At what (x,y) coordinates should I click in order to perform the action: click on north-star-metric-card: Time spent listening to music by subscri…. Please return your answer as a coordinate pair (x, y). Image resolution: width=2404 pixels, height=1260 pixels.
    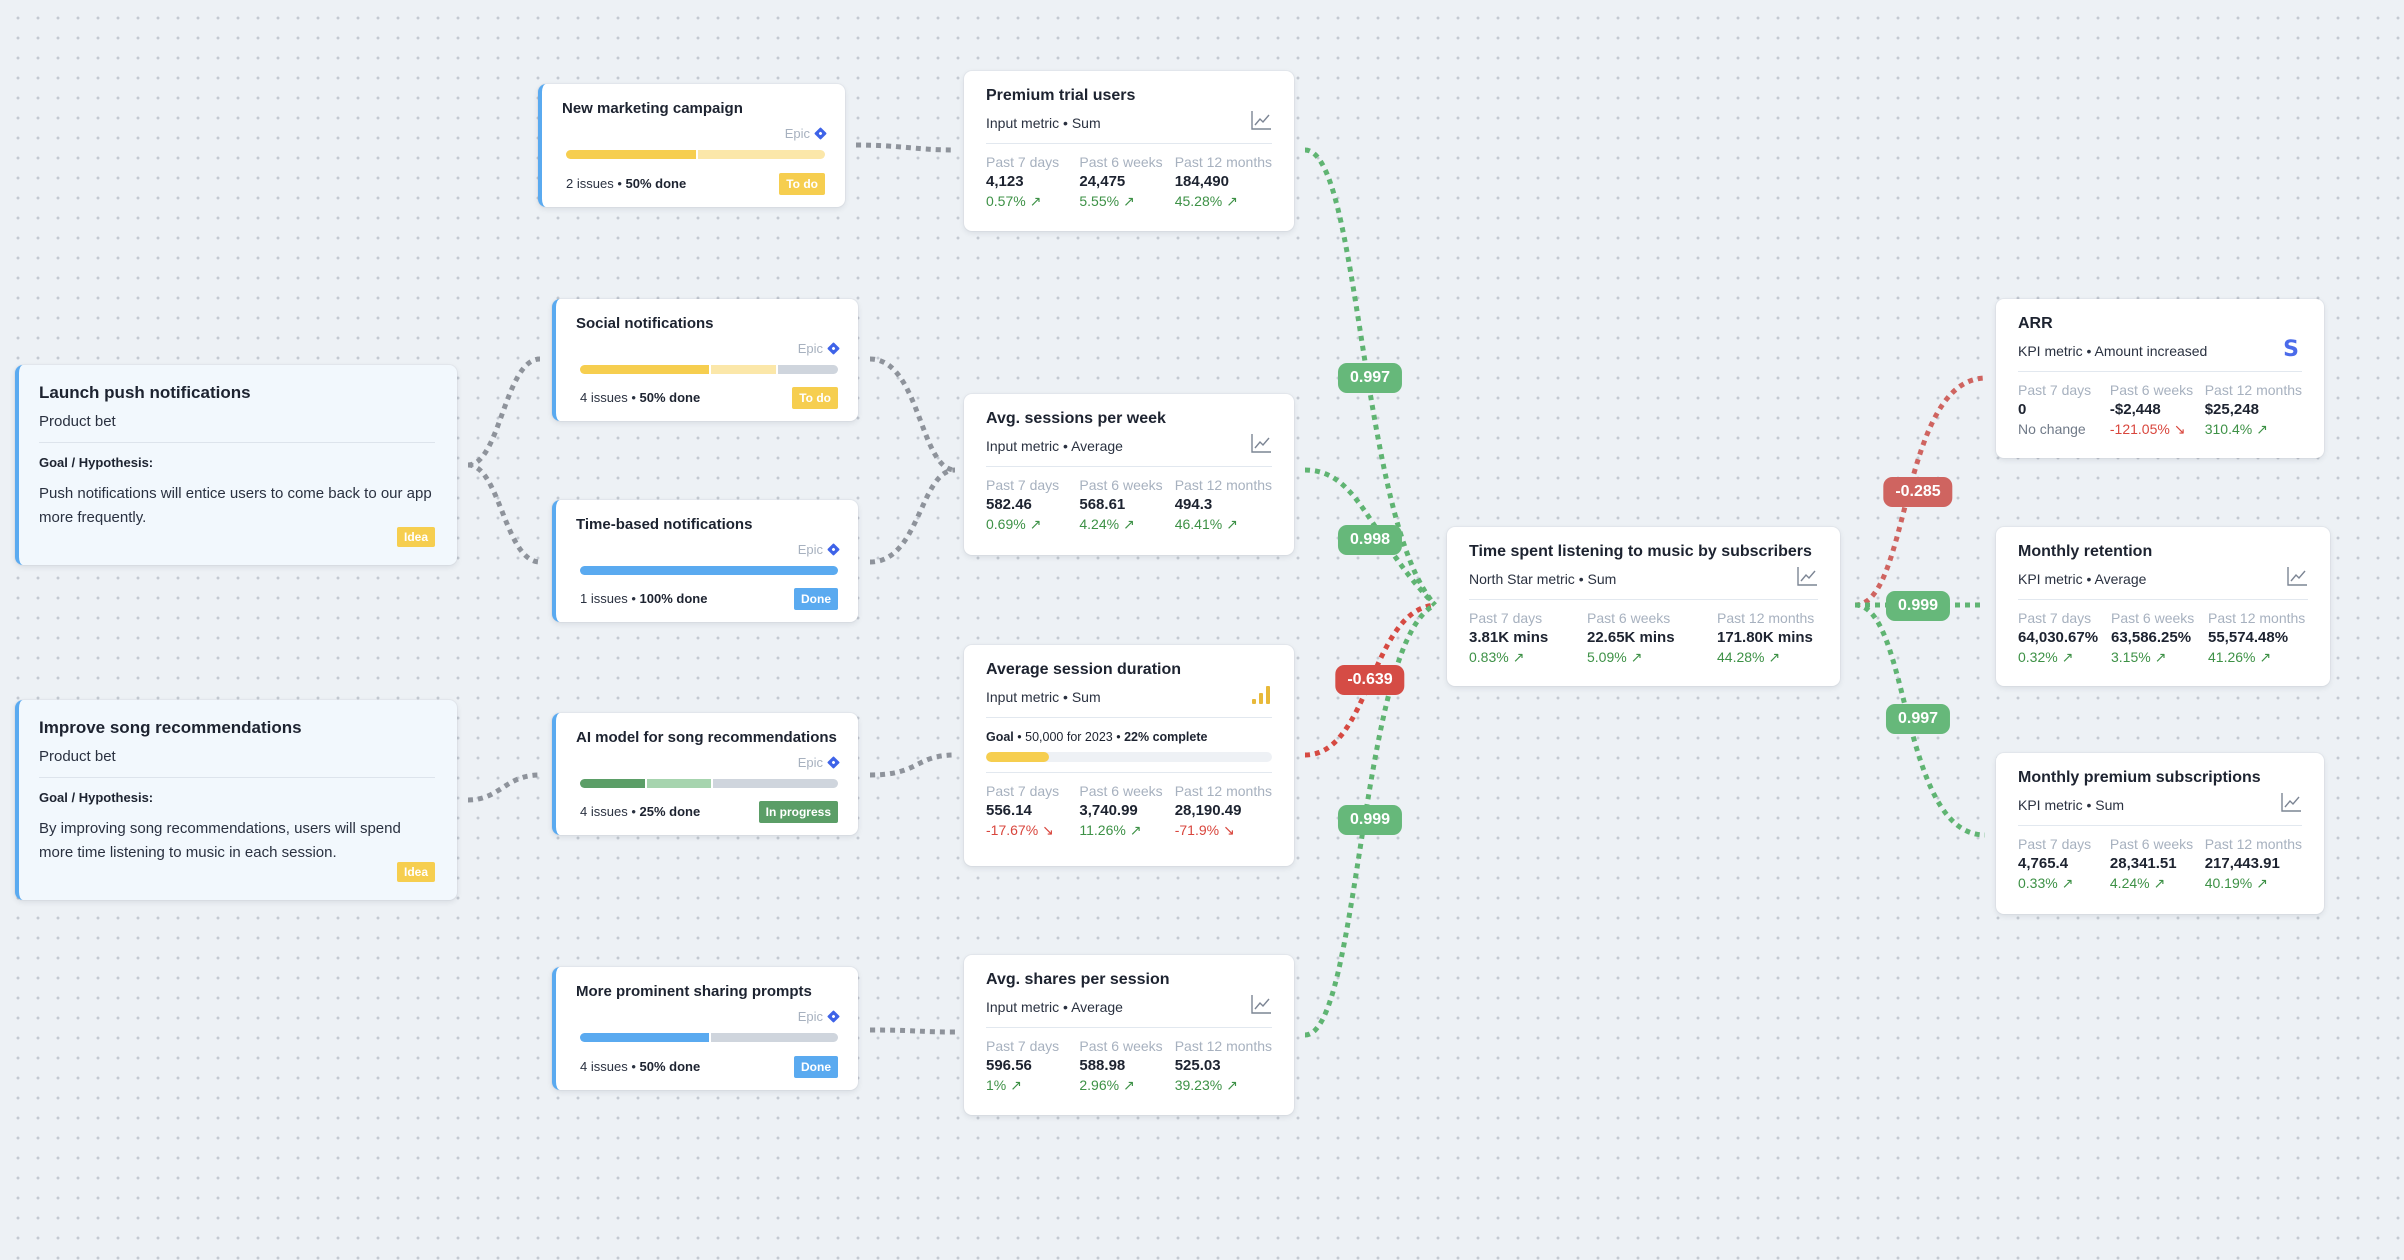
    Looking at the image, I should click on (1643, 606).